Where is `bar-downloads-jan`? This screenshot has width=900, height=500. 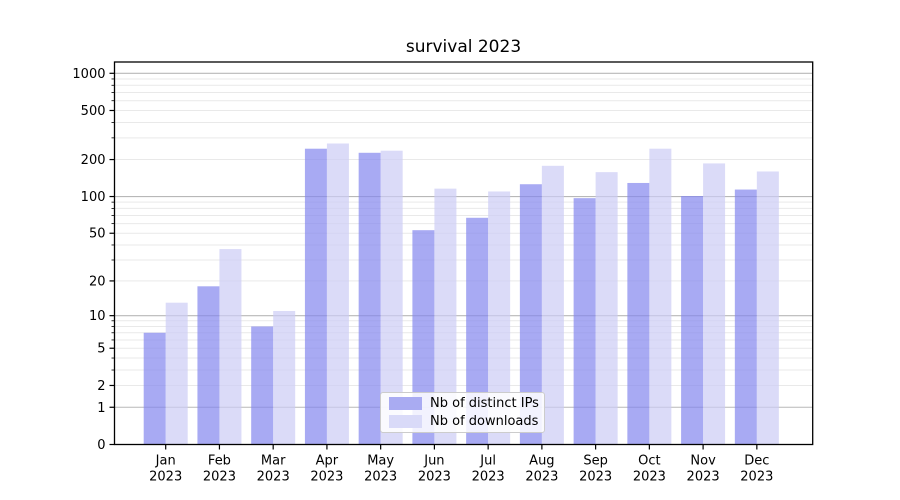 bar-downloads-jan is located at coordinates (176, 373).